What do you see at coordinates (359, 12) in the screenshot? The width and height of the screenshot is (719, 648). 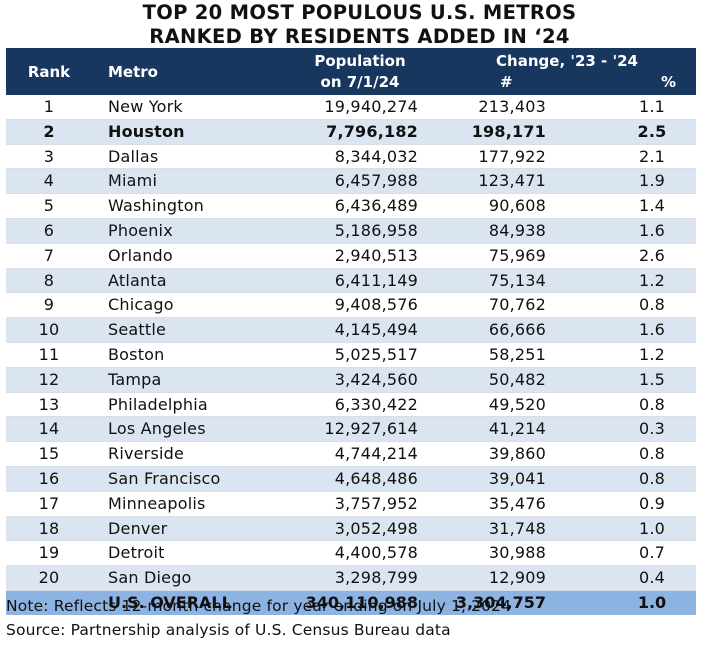 I see `title-line-1: TOP 20 MOST POPULOUS U.S. METROS` at bounding box center [359, 12].